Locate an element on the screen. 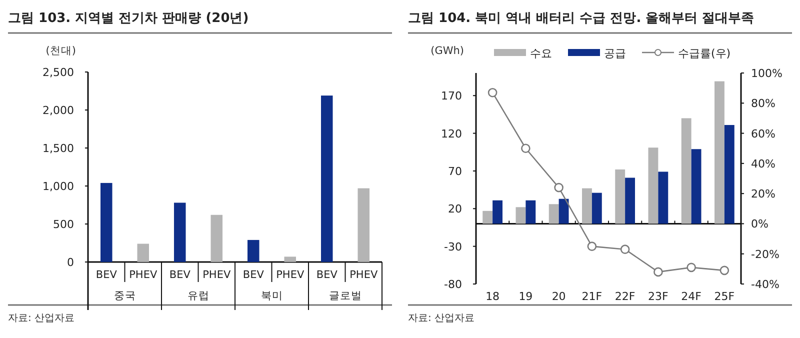 This screenshot has height=338, width=800. y-tick-label: -80 is located at coordinates (453, 284).